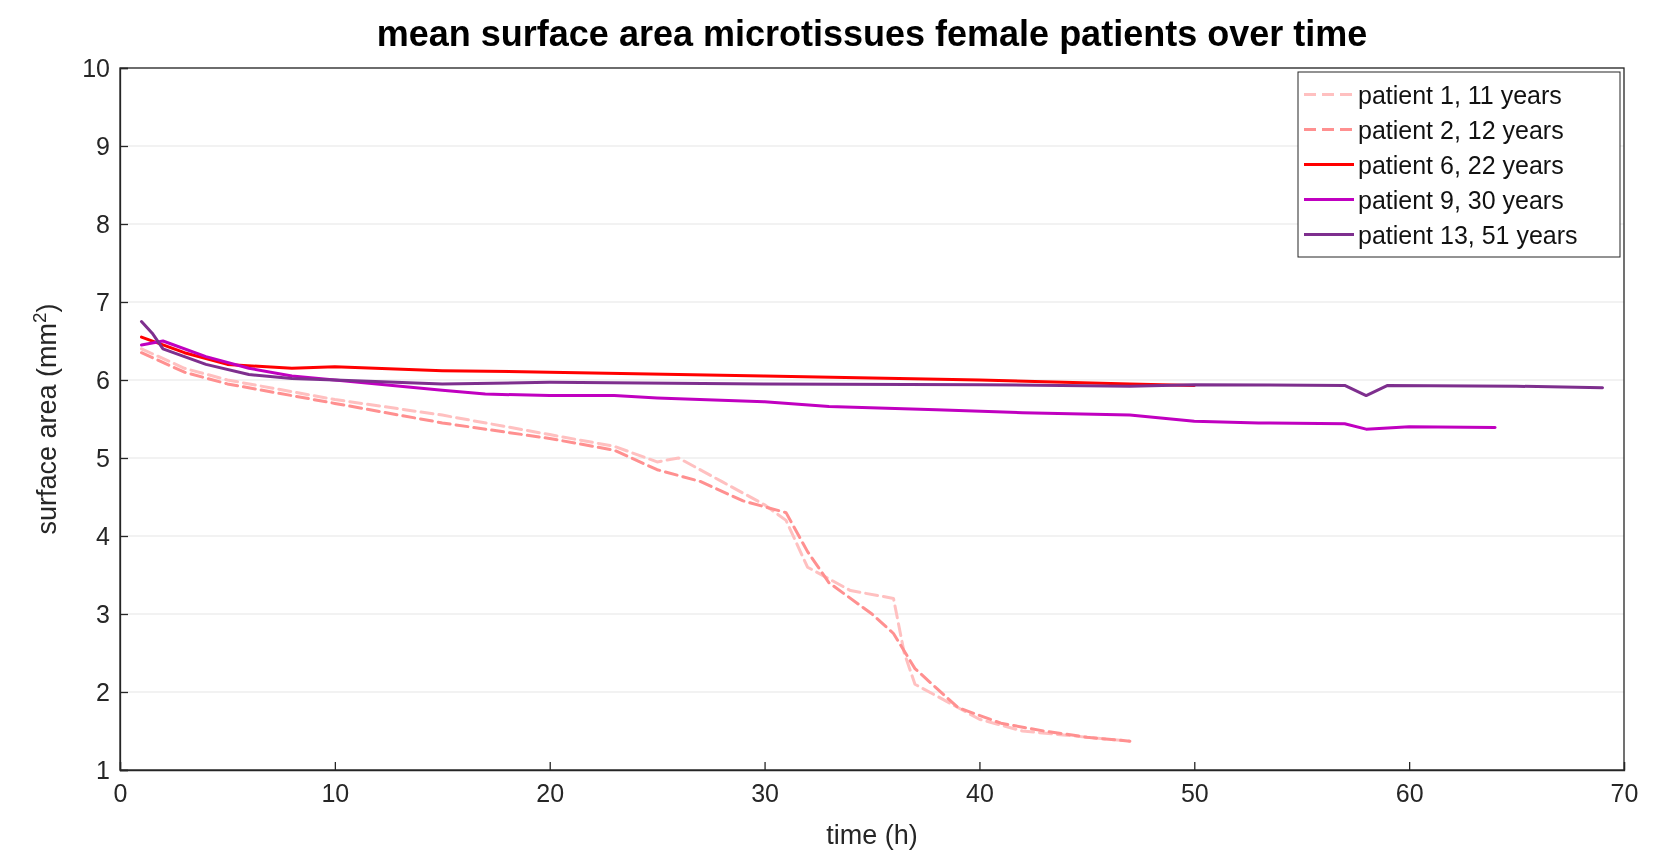  Describe the element at coordinates (96, 67) in the screenshot. I see `y-tick-label: 10` at that location.